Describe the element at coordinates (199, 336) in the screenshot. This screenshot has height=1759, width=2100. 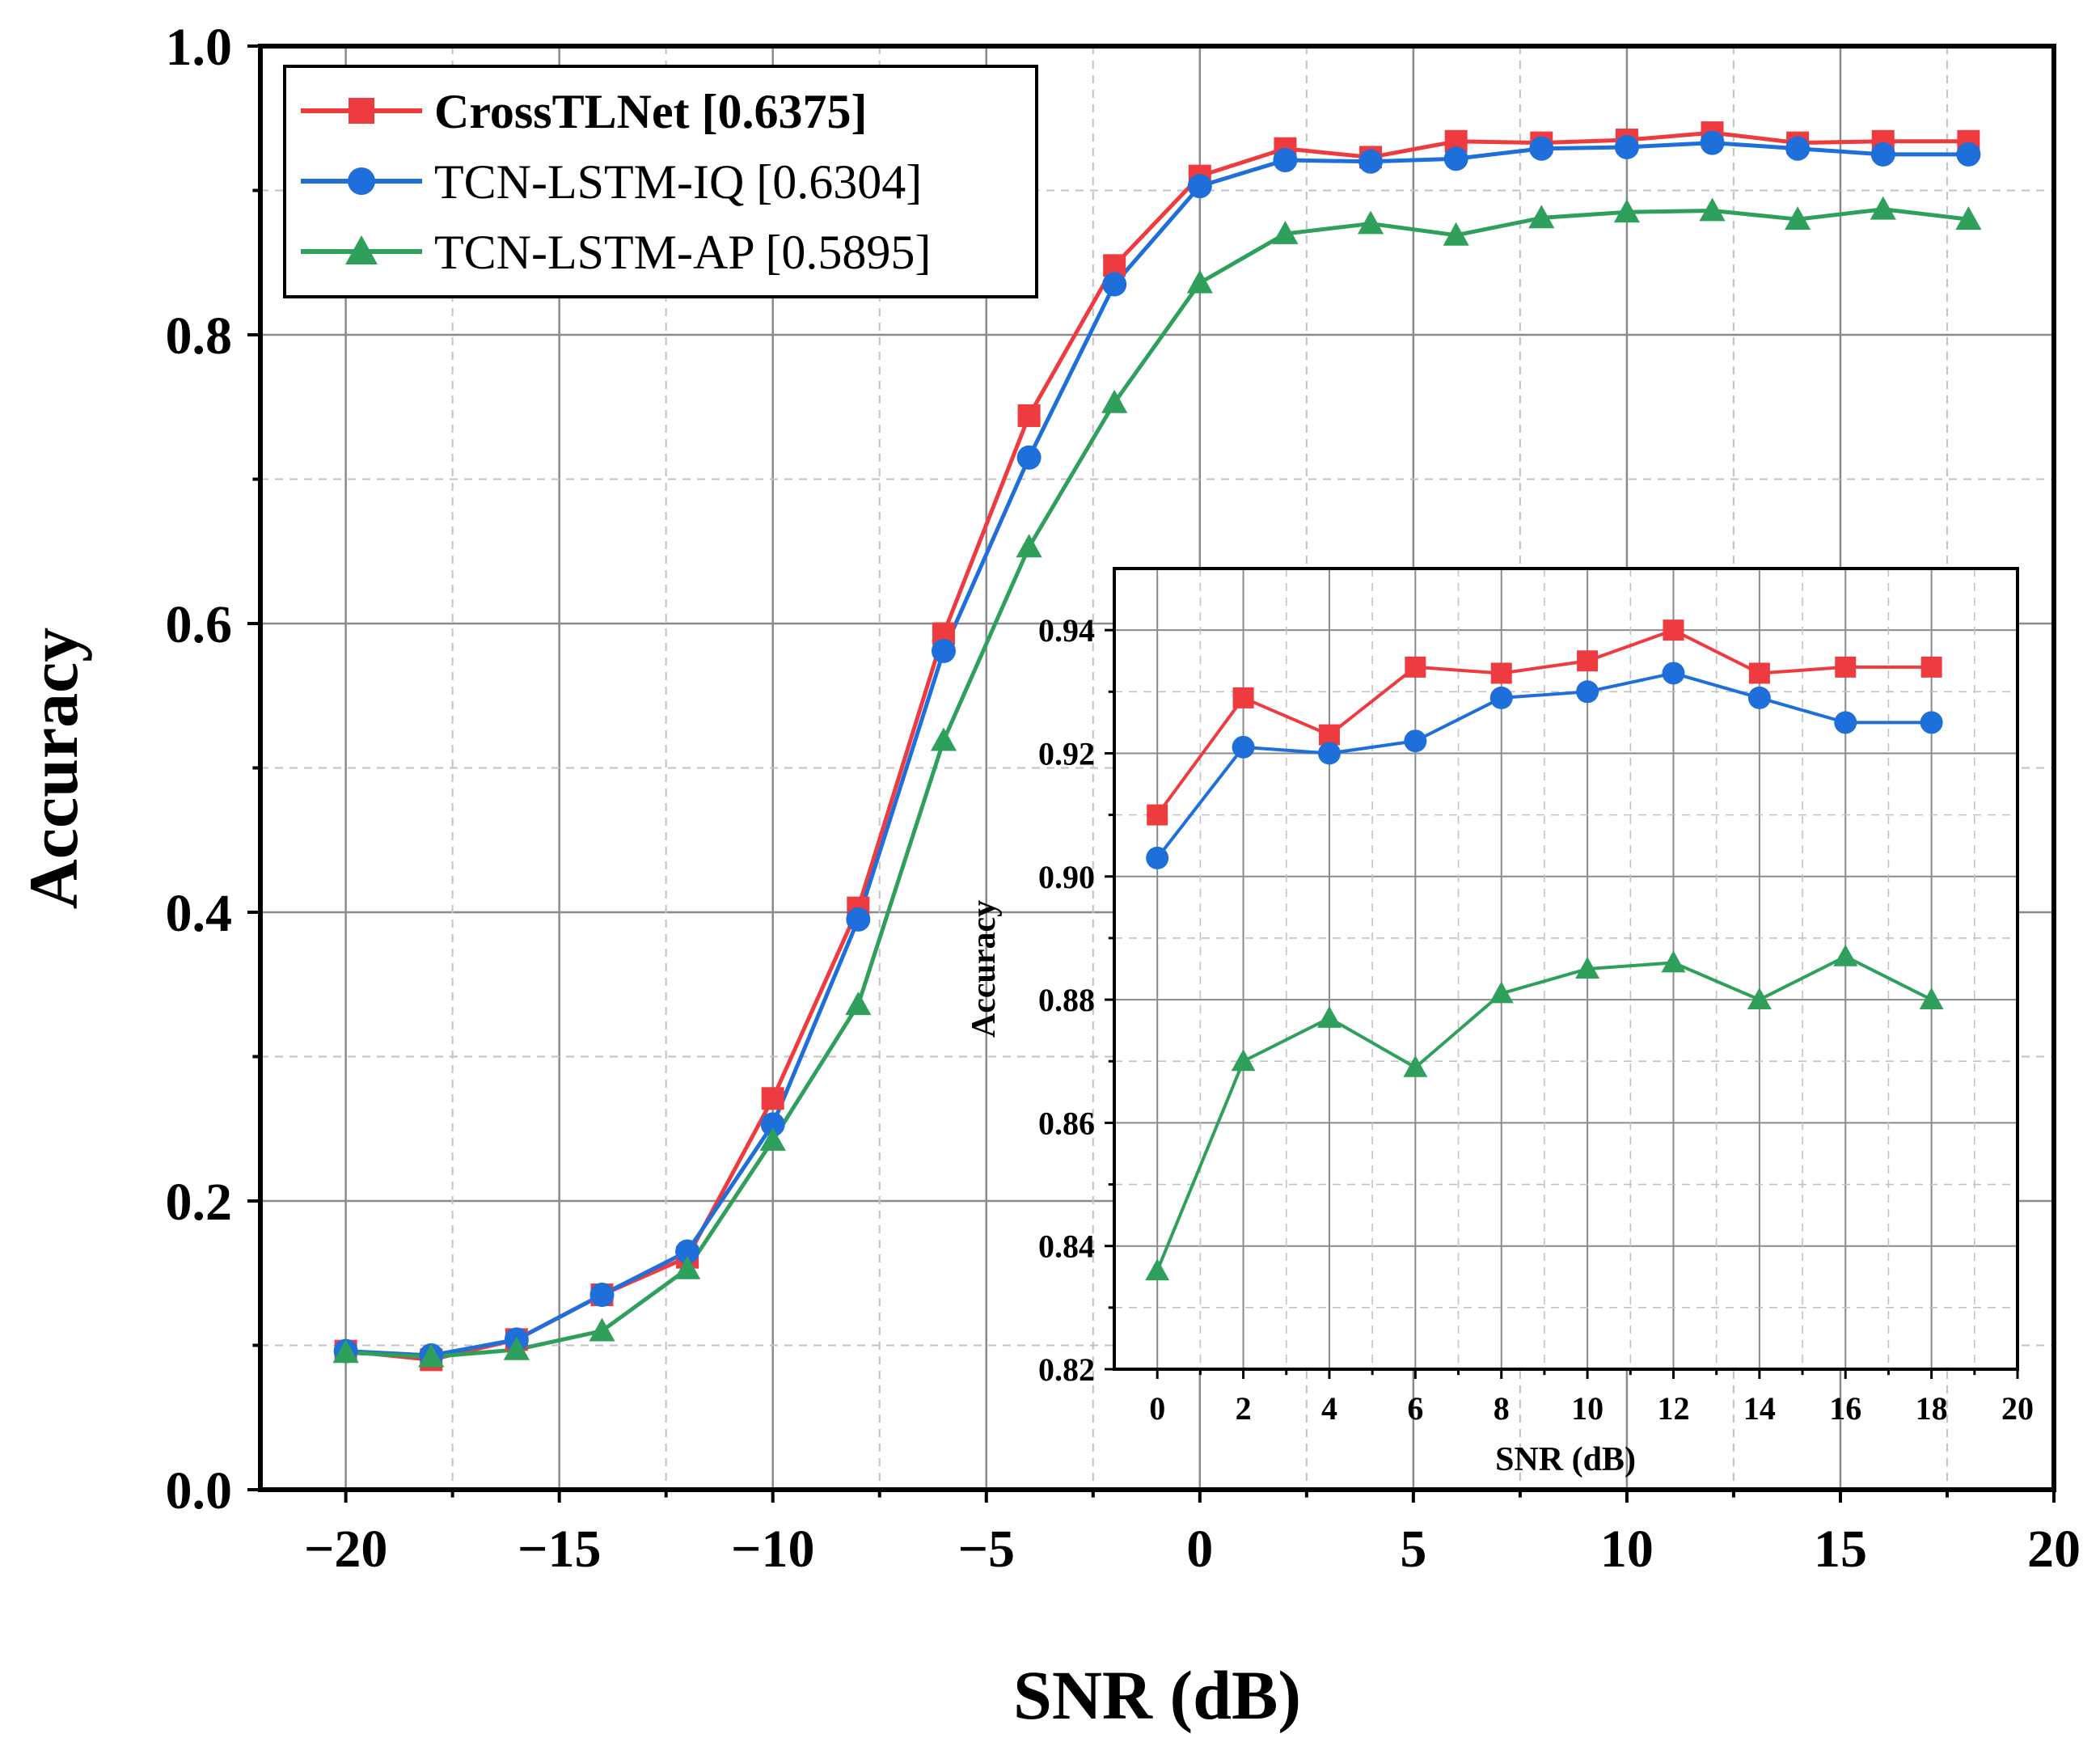
I see `main-y-tick-label: 0.8` at that location.